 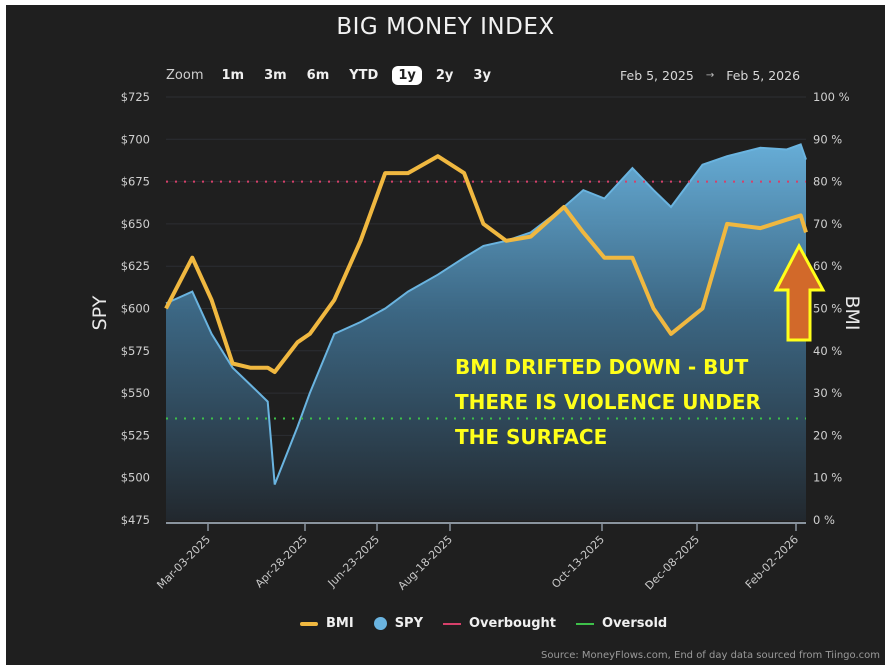 I want to click on zoom-1y-button: 1y, so click(x=407, y=75).